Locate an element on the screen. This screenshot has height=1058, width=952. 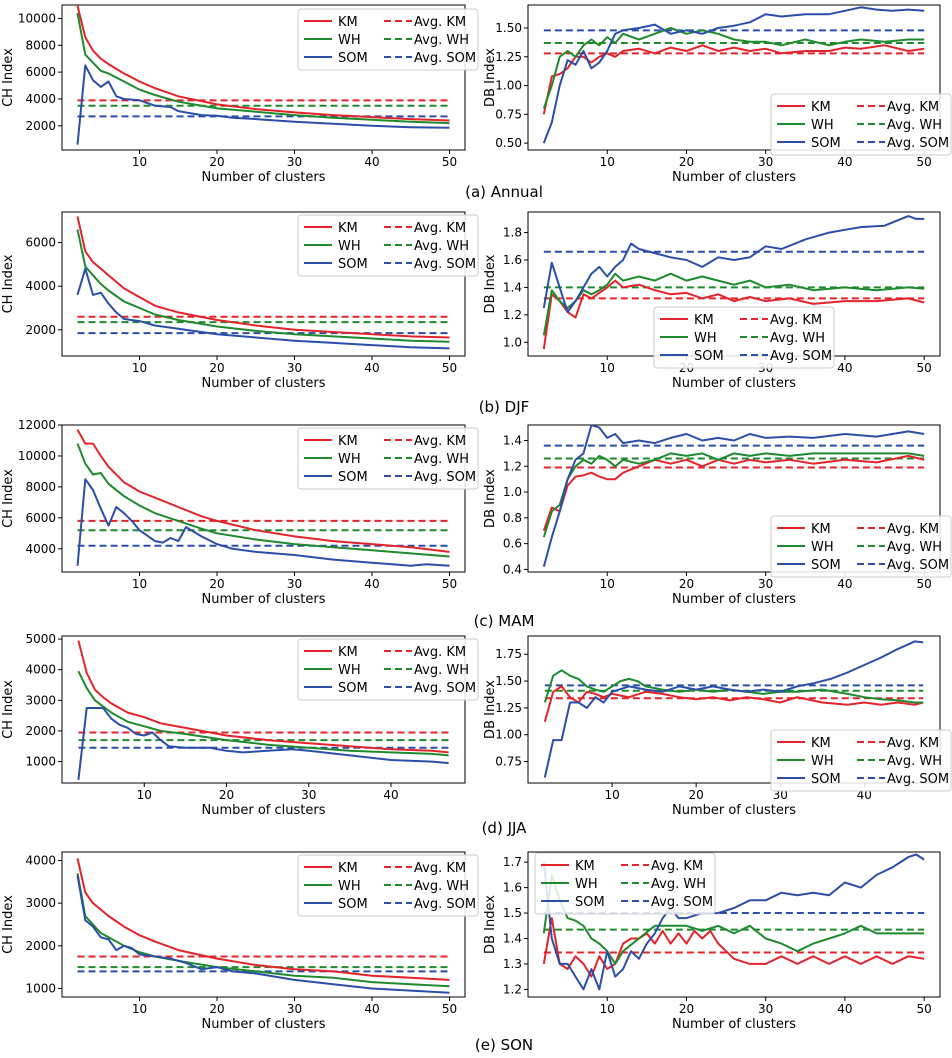
y-tick-label: 5000 is located at coordinates (40, 639).